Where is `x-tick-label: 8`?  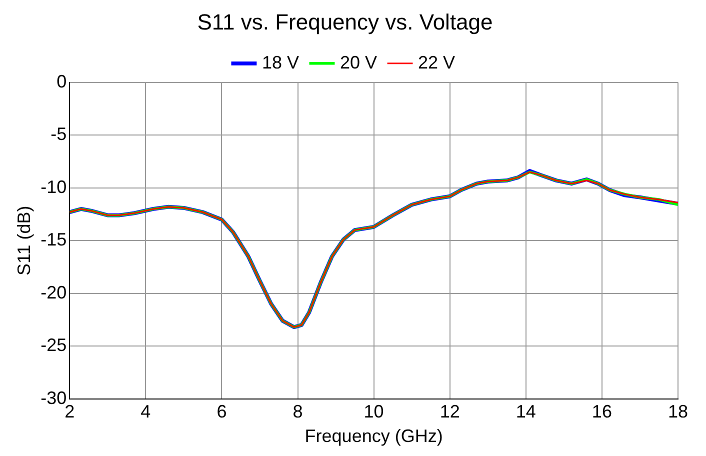
x-tick-label: 8 is located at coordinates (297, 412).